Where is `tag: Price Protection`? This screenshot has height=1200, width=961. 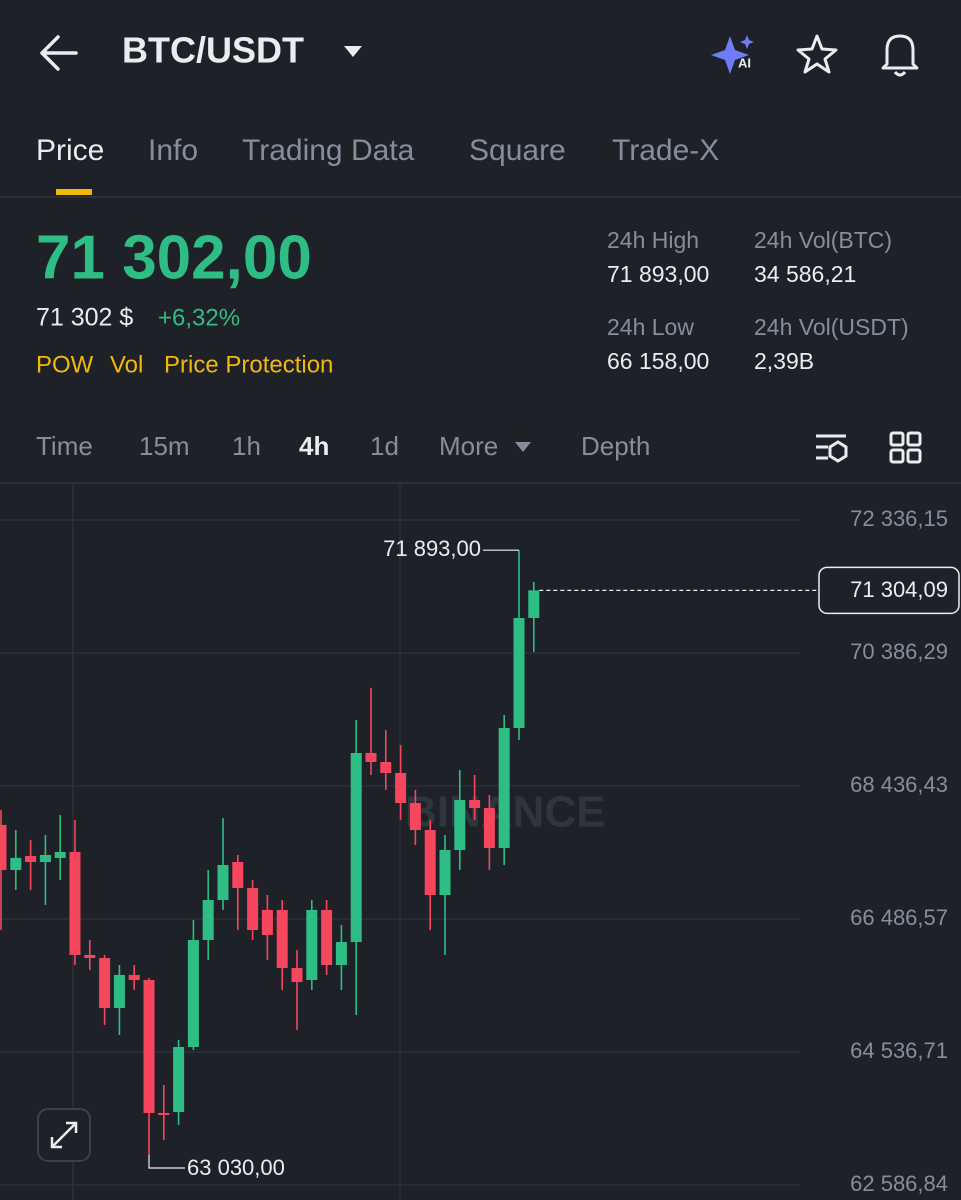 tag: Price Protection is located at coordinates (248, 364).